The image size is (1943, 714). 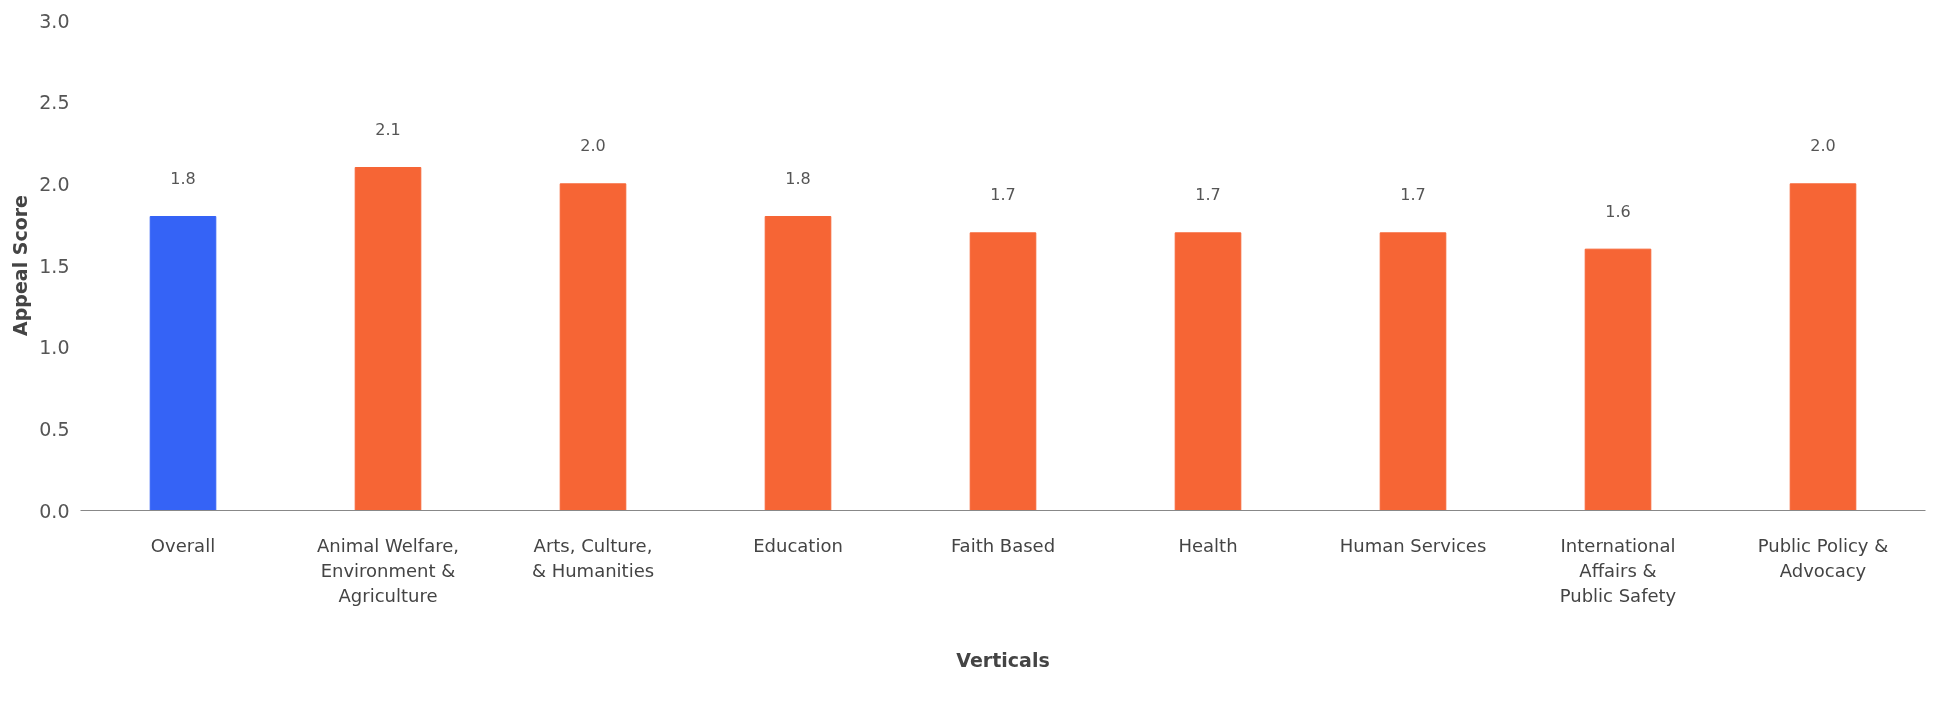 I want to click on y-tick-label: 3.0, so click(x=54, y=20).